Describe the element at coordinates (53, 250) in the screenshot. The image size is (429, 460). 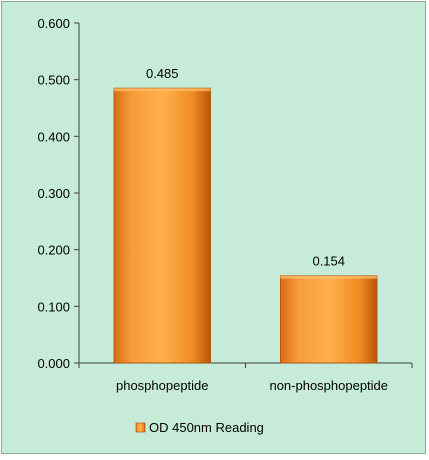
I see `y-tick-label: 0.200` at that location.